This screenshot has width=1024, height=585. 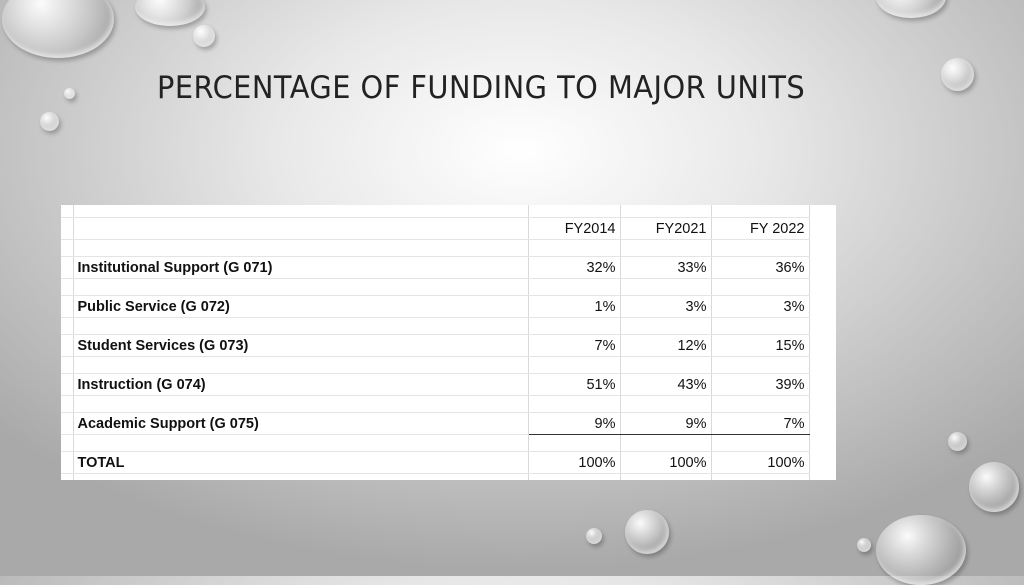 What do you see at coordinates (301, 267) in the screenshot?
I see `row-label: Institutional Support (G 071)` at bounding box center [301, 267].